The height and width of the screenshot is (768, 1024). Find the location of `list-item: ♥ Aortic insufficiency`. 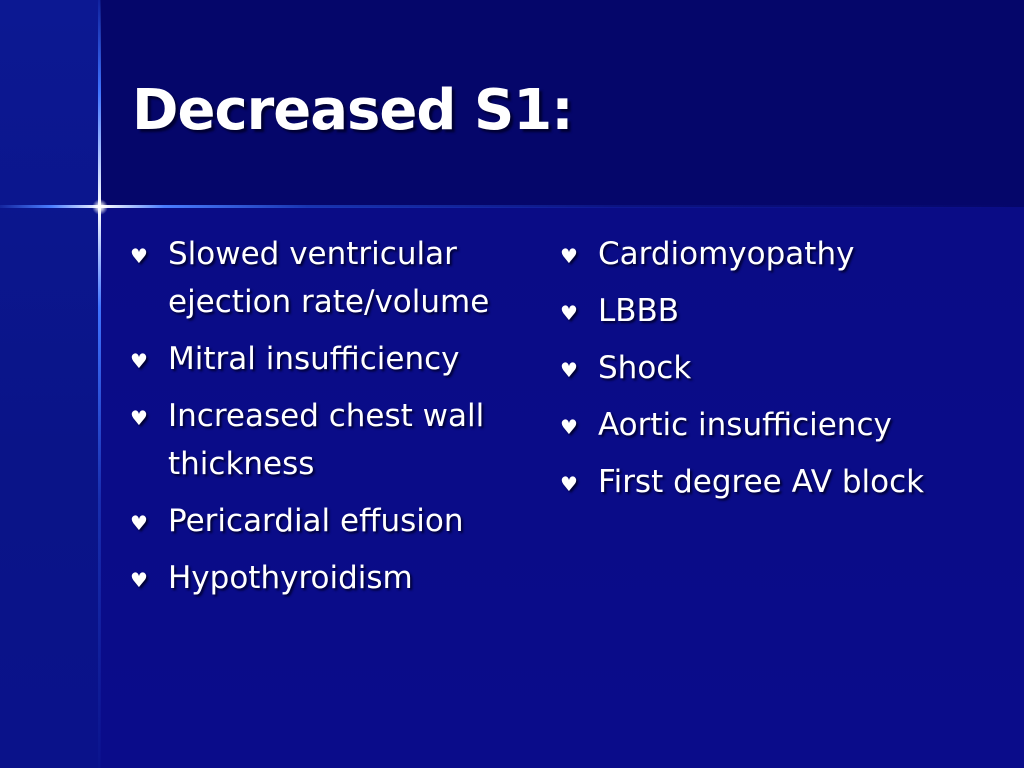

list-item: ♥ Aortic insufficiency is located at coordinates (780, 425).